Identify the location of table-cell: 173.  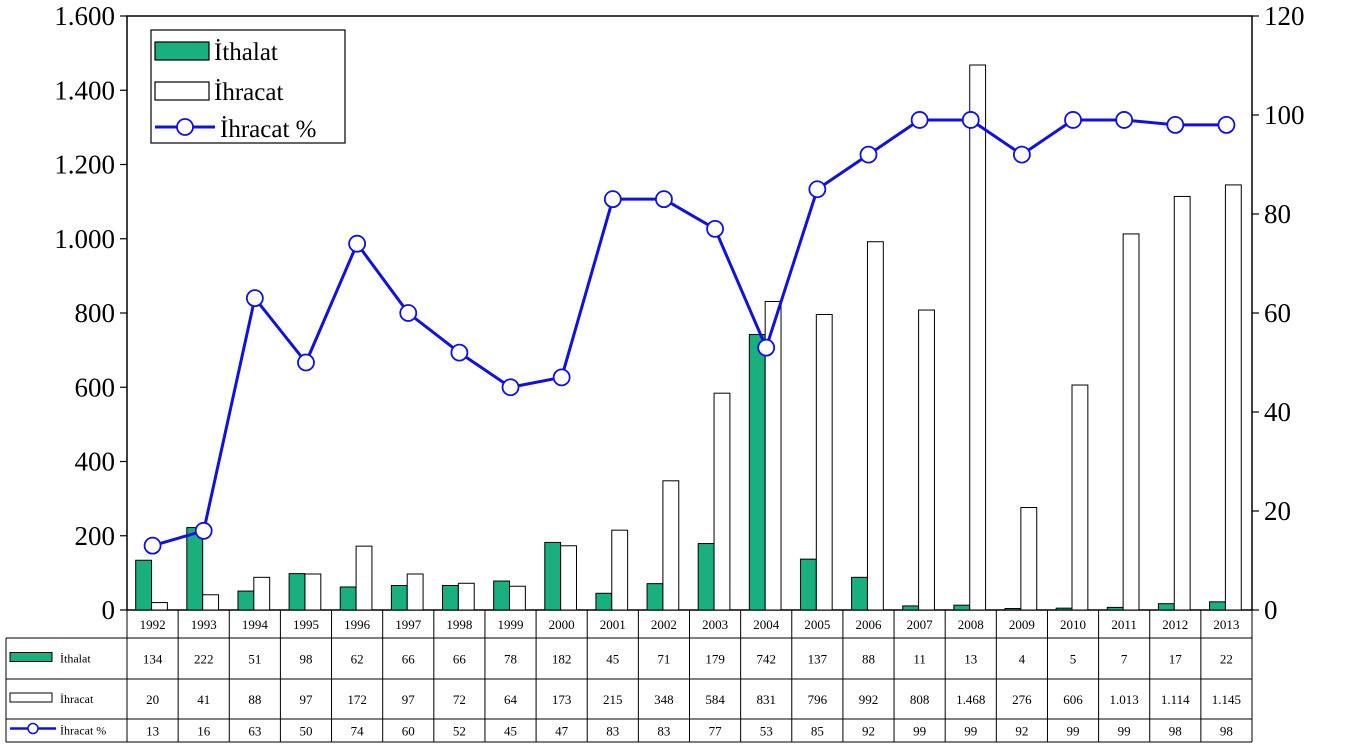
(562, 699).